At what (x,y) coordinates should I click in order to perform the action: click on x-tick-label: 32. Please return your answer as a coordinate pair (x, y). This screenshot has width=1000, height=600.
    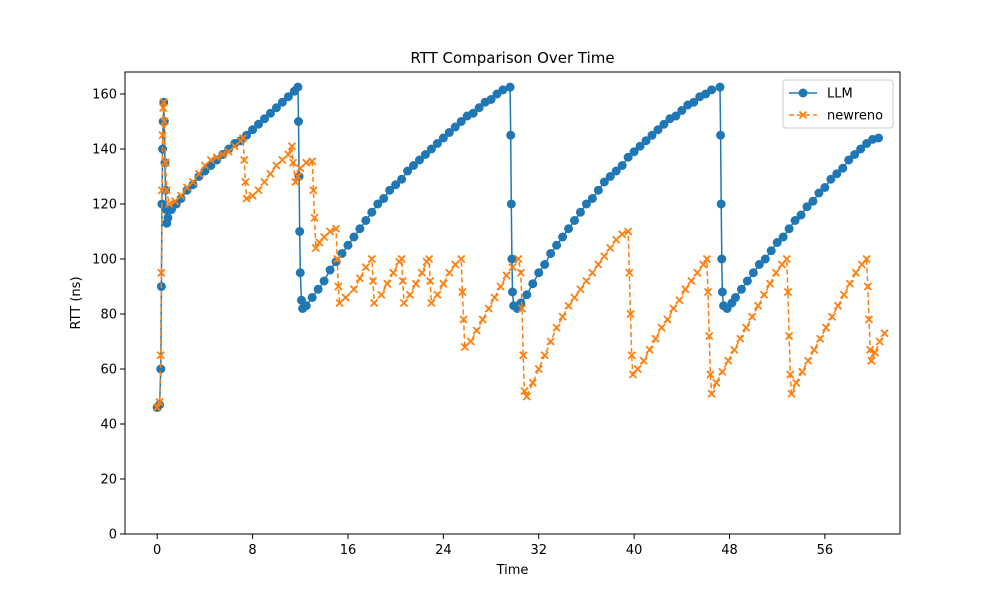
    Looking at the image, I should click on (538, 550).